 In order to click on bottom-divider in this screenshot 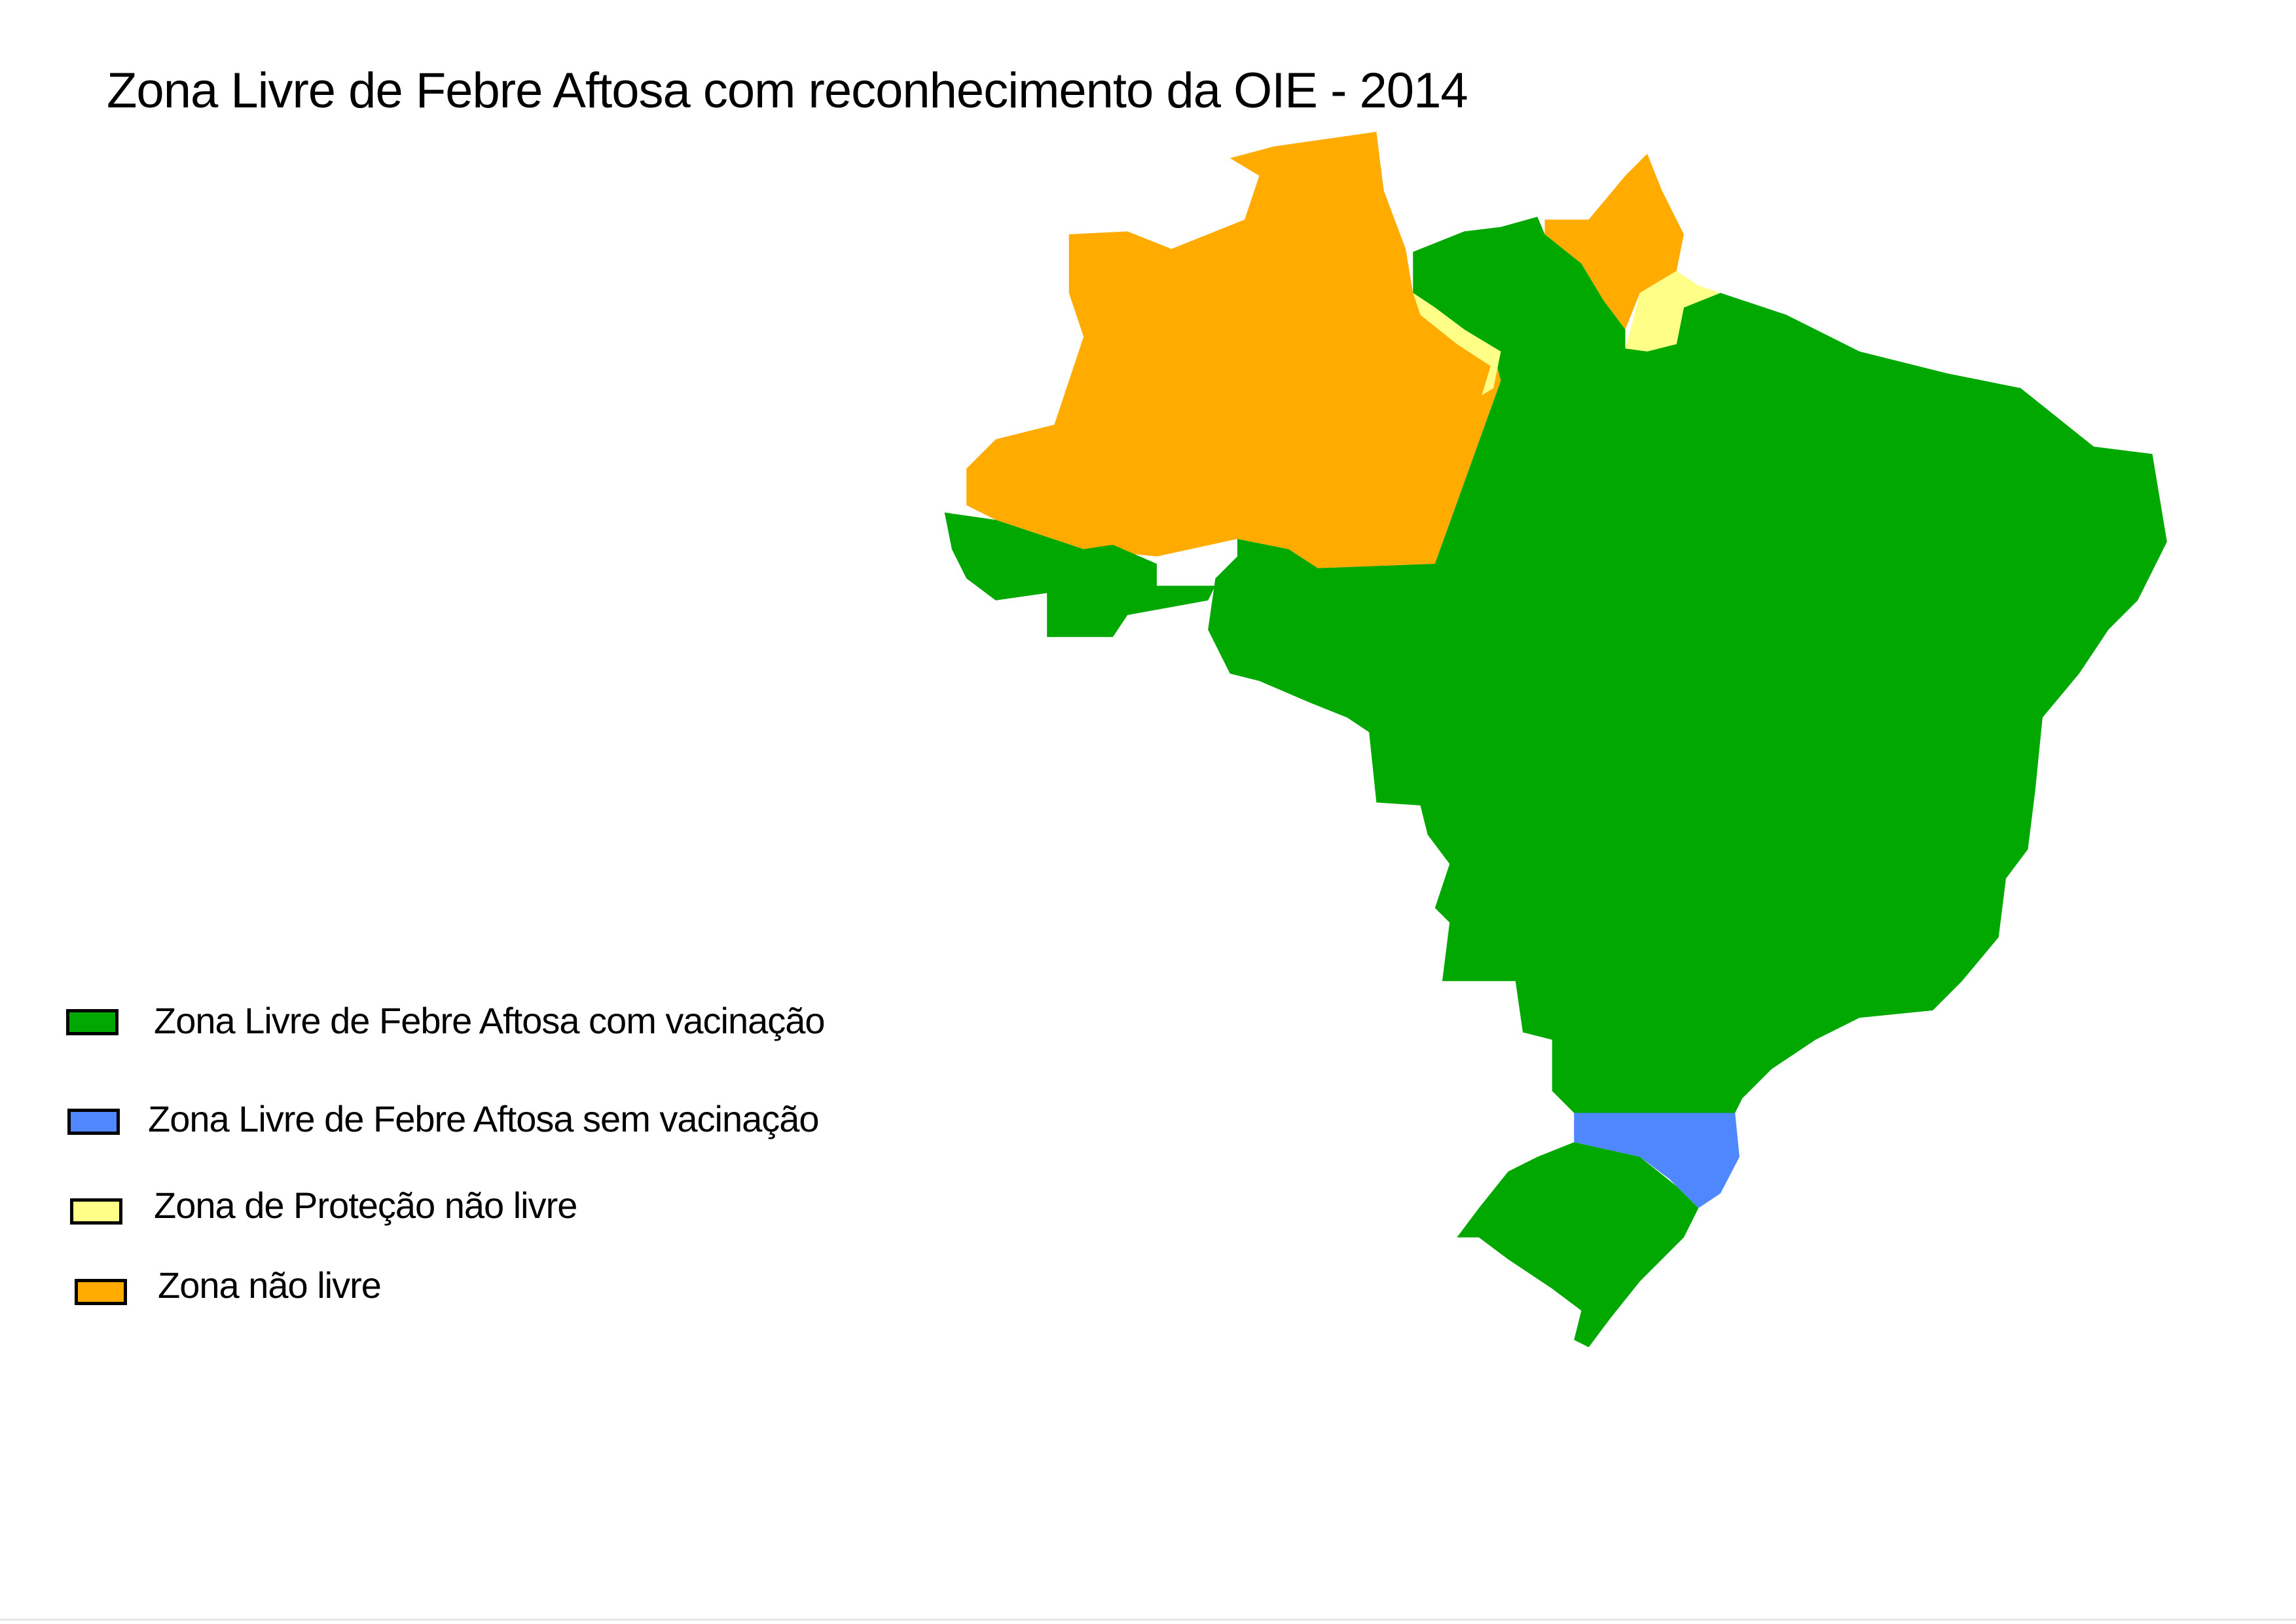, I will do `click(1148, 1620)`.